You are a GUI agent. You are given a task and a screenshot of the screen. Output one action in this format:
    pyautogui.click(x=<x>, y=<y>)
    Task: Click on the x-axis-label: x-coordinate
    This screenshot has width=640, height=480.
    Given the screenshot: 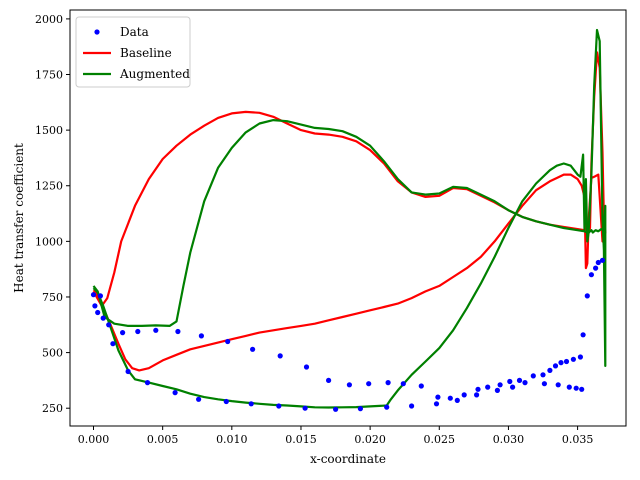 What is the action you would take?
    pyautogui.click(x=348, y=459)
    